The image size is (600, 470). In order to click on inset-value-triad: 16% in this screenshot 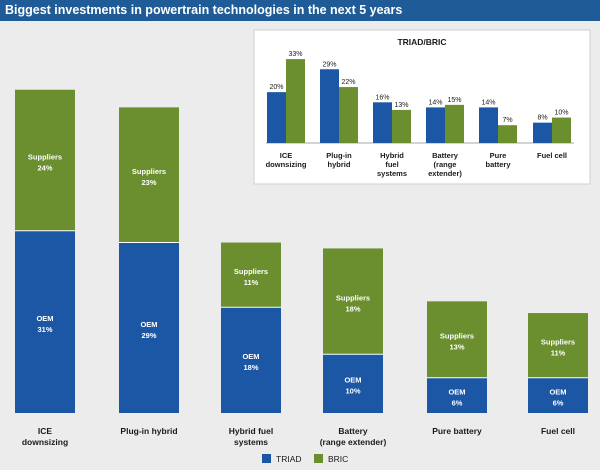, I will do `click(382, 97)`.